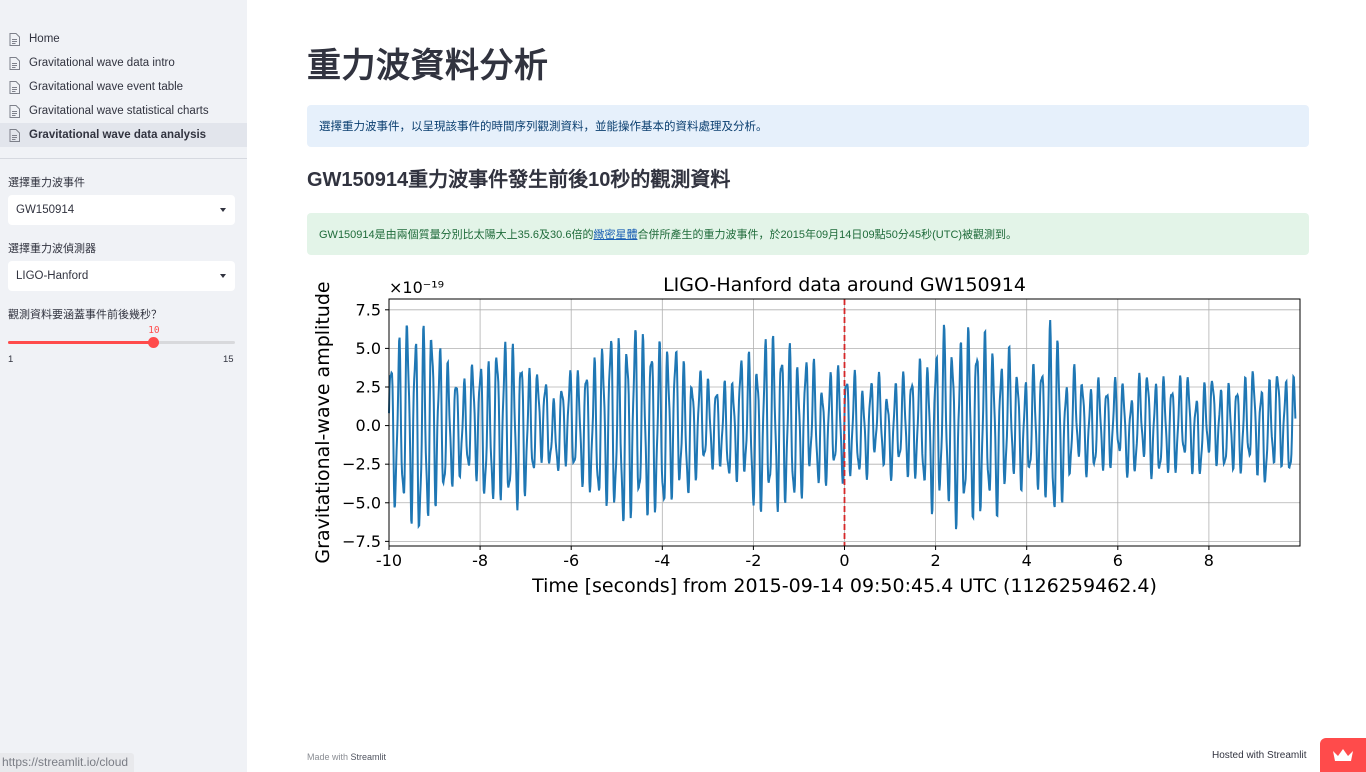  I want to click on chart-title: LIGO-Hanford data around GW150914, so click(844, 285).